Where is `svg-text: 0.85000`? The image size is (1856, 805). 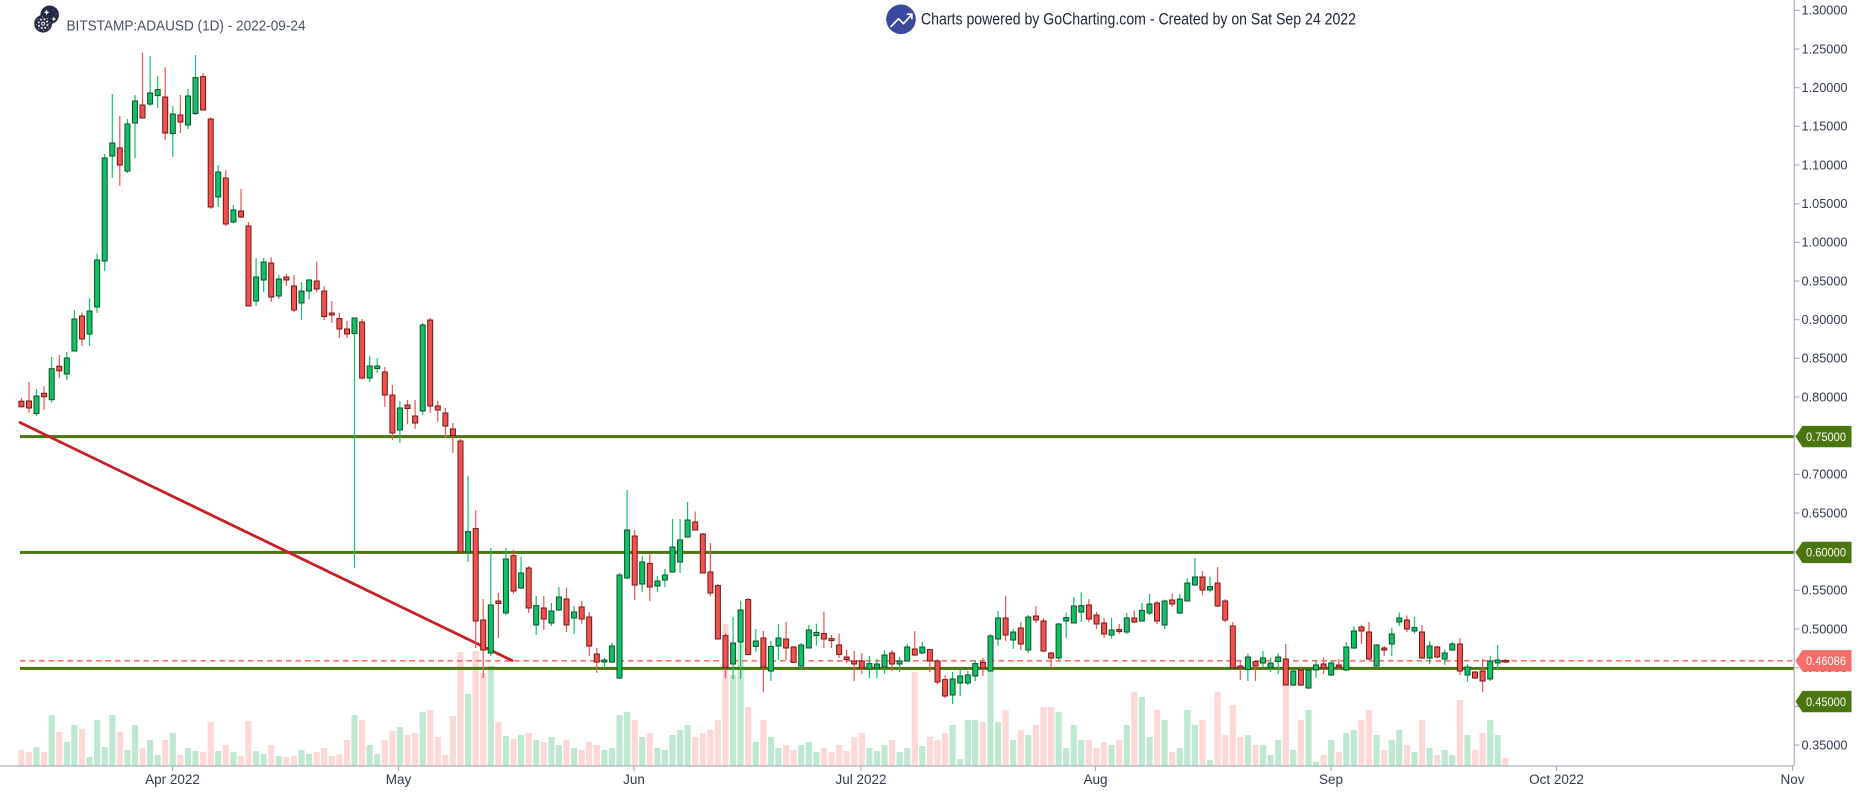
svg-text: 0.85000 is located at coordinates (1825, 359).